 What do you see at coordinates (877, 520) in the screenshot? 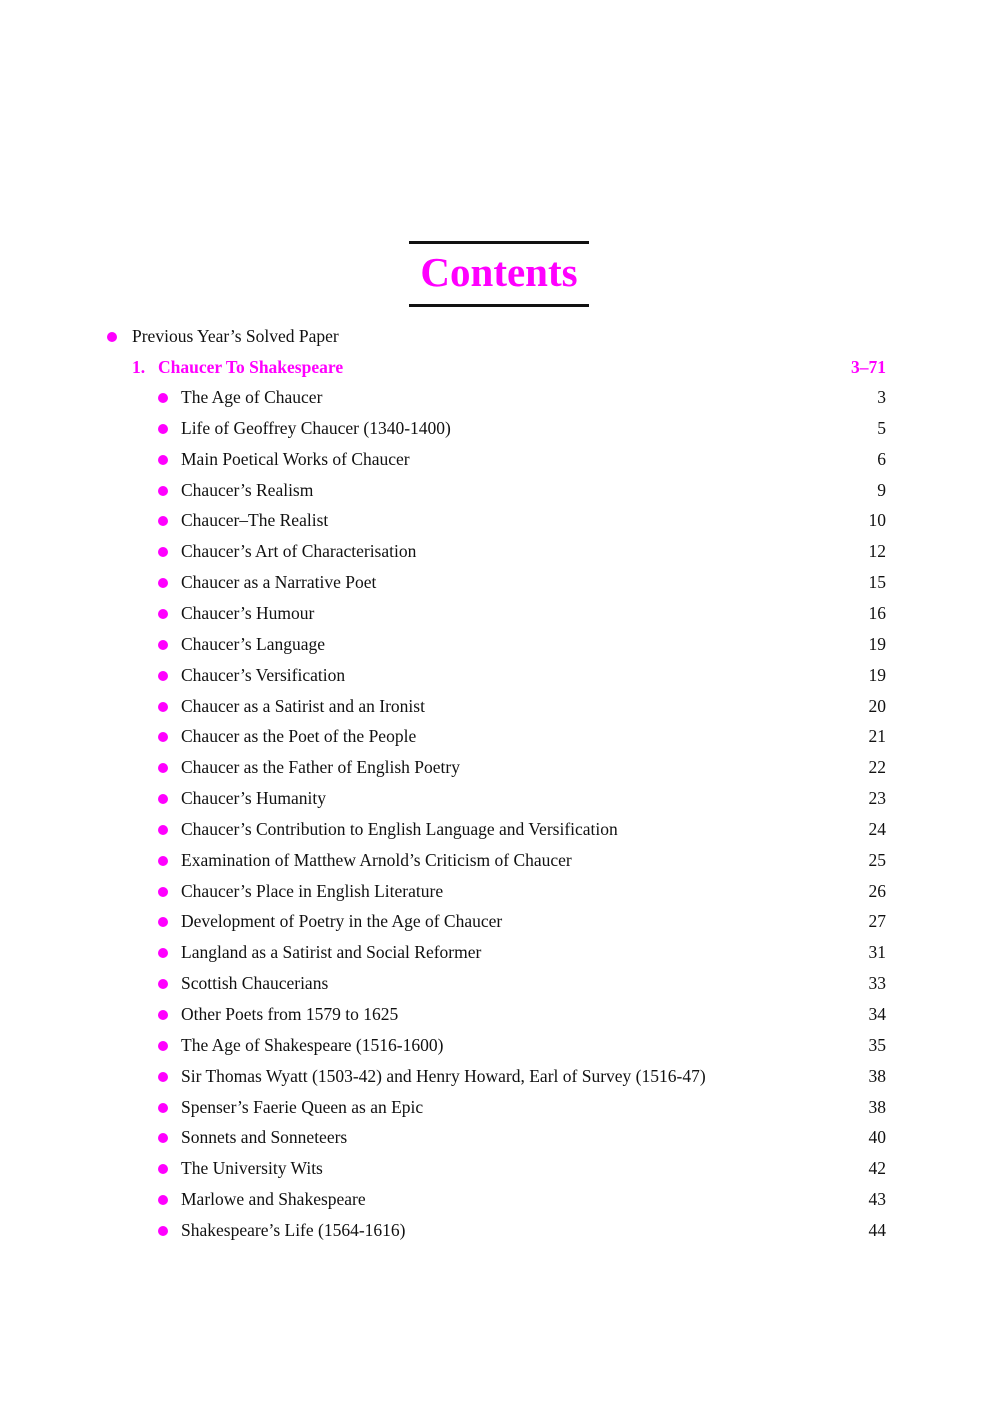
I see `toc-item-page: 10` at bounding box center [877, 520].